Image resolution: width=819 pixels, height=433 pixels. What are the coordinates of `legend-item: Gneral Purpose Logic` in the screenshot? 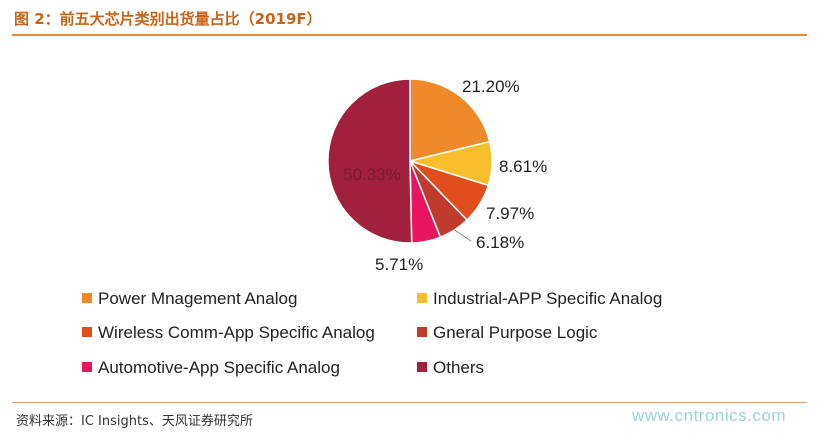 It's located at (507, 332).